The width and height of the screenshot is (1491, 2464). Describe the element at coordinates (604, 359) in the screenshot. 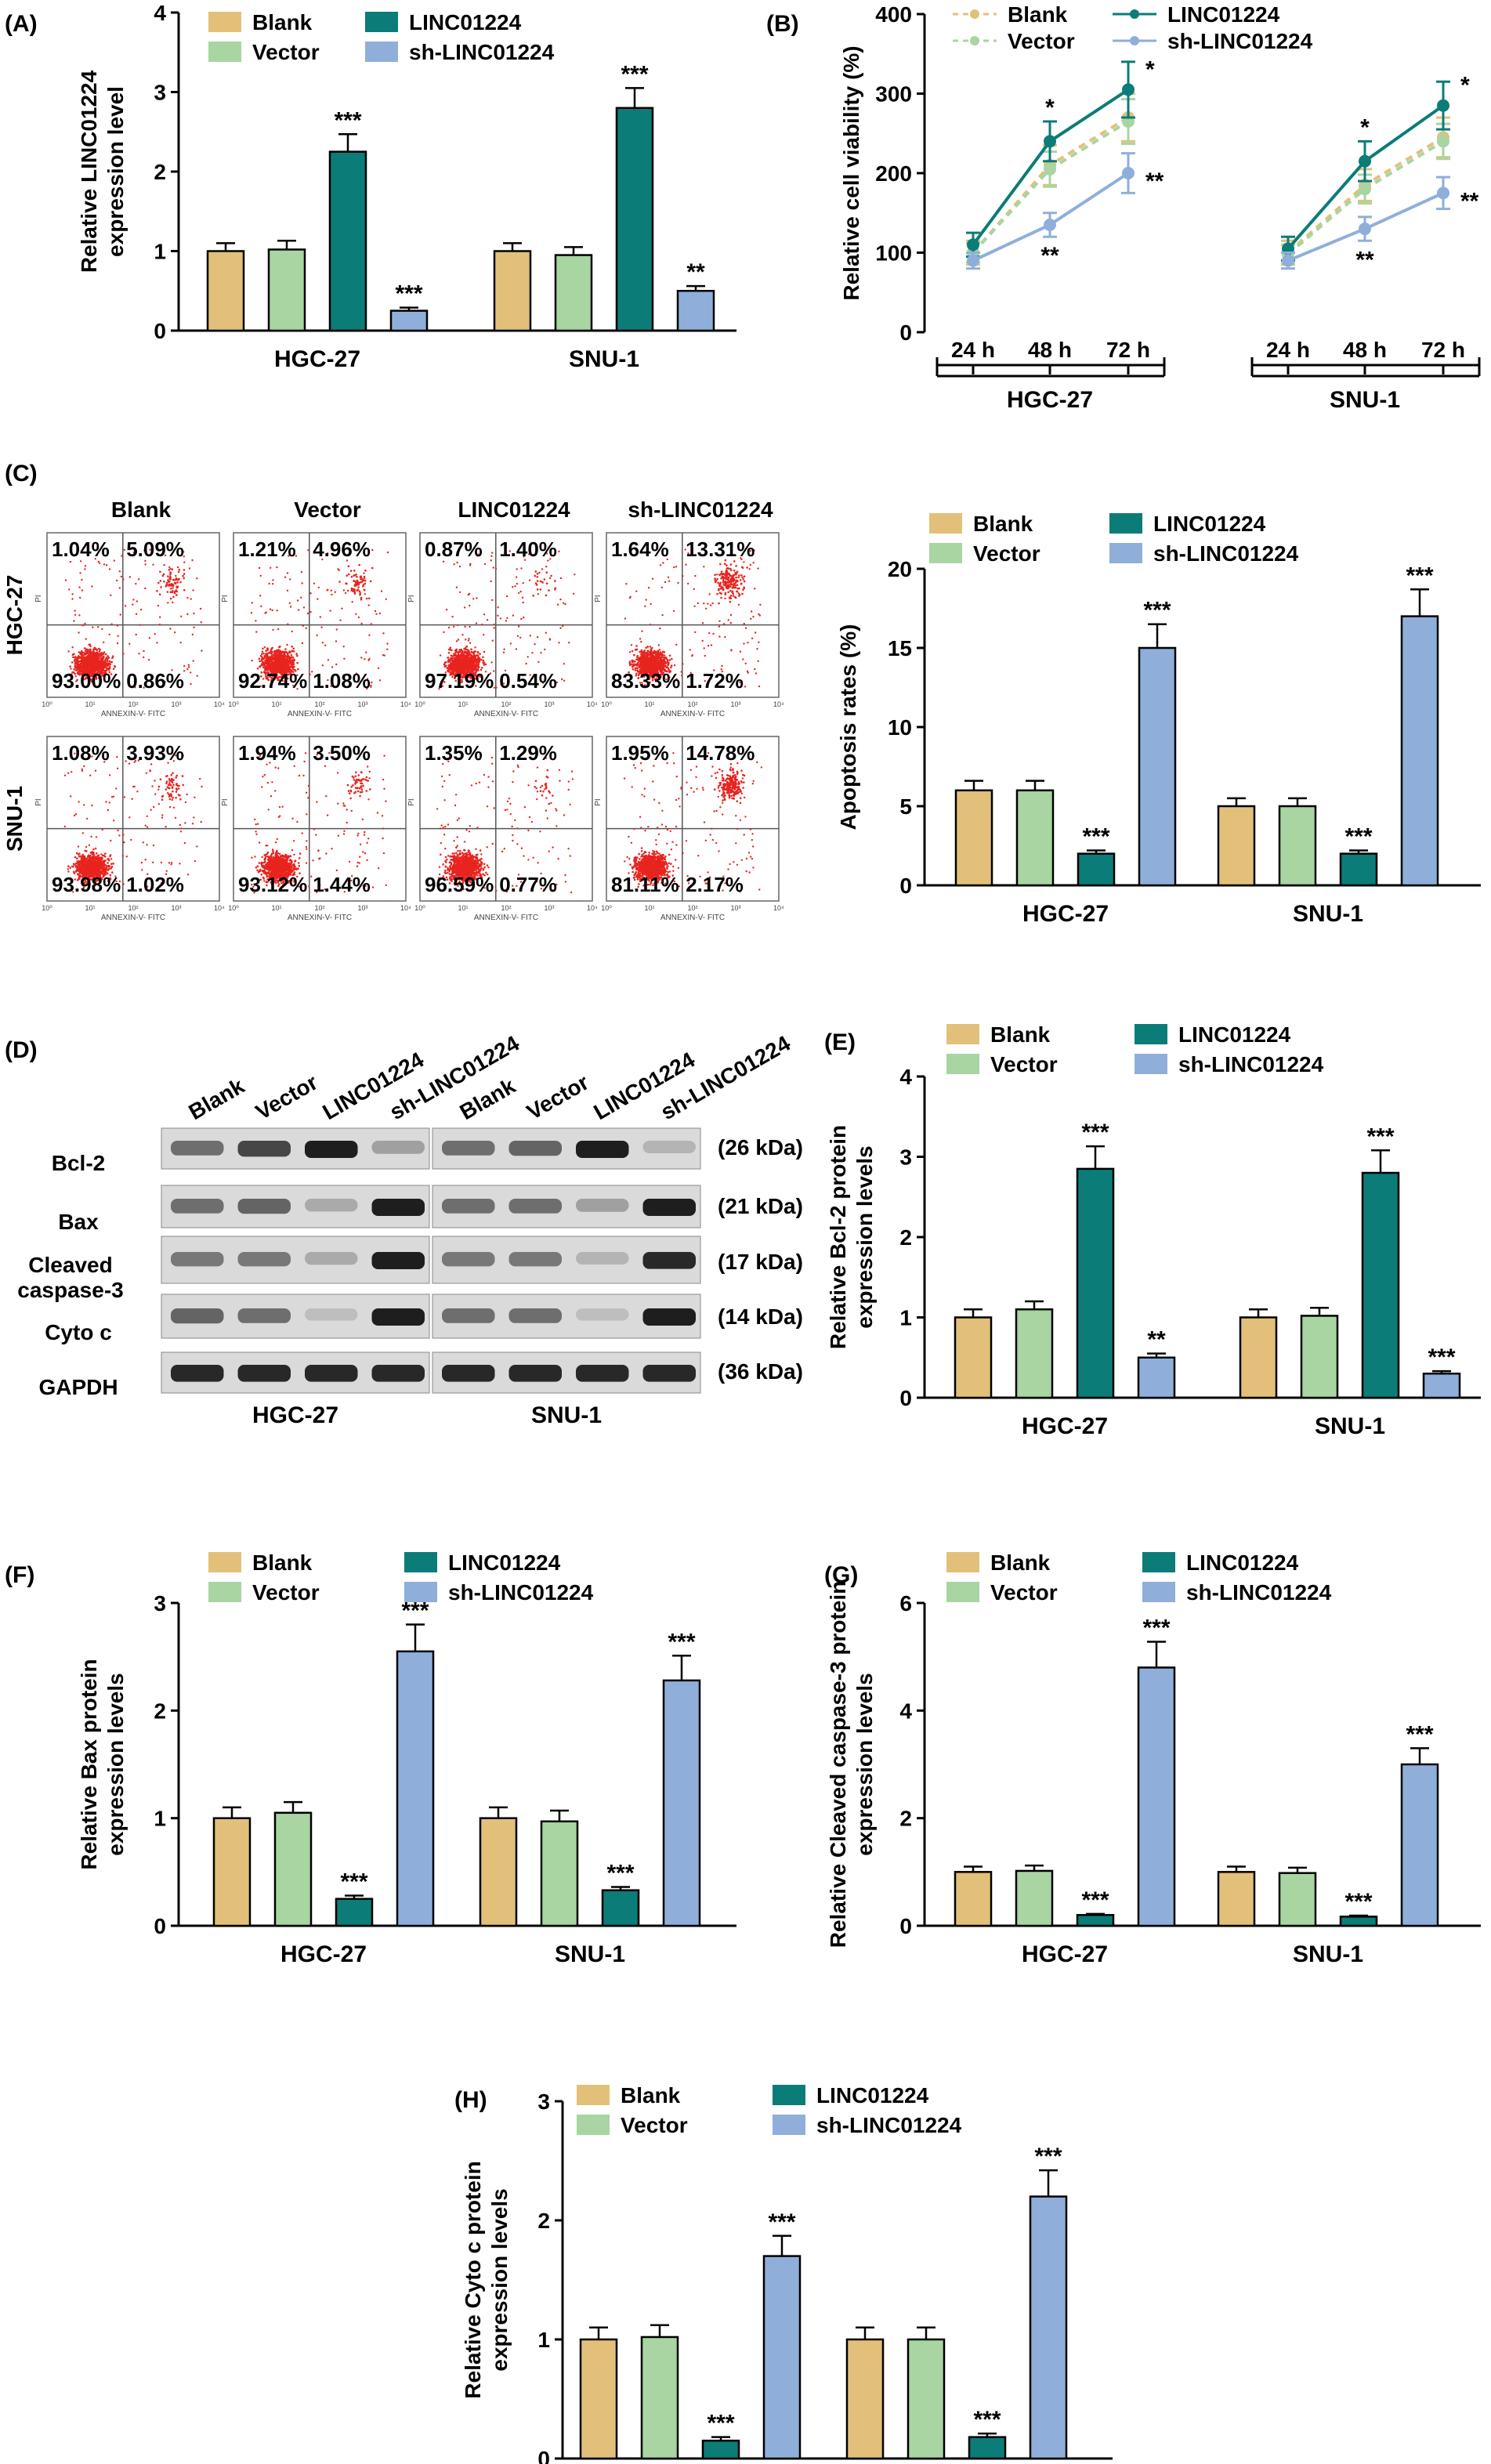

I see `x-category-label: SNU-1` at that location.